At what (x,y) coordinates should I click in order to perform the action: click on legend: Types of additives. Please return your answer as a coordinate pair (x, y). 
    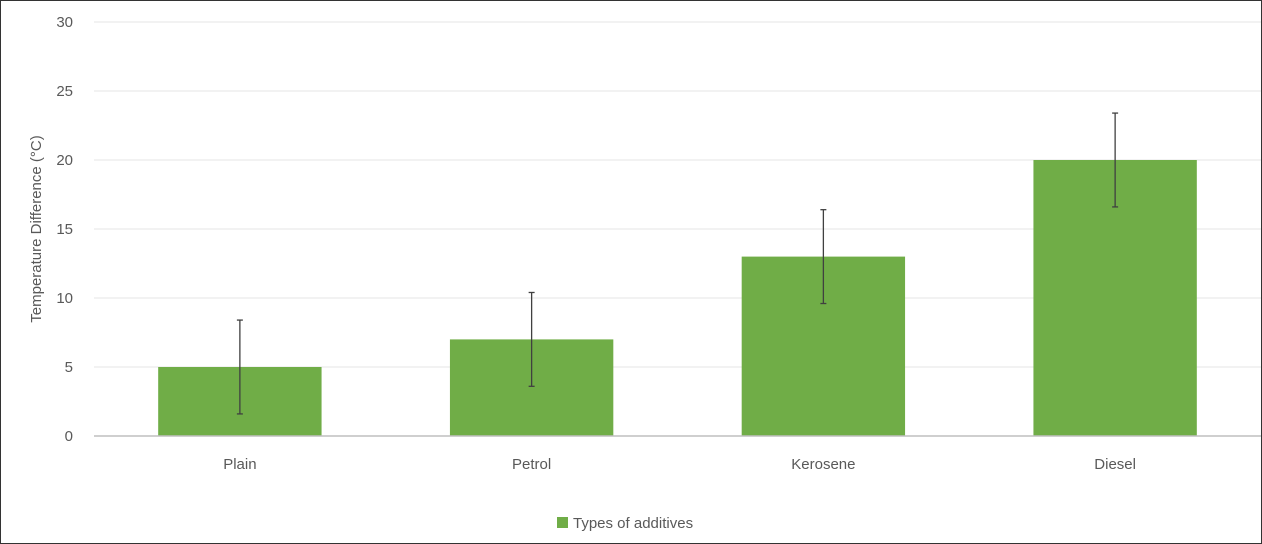
    Looking at the image, I should click on (625, 523).